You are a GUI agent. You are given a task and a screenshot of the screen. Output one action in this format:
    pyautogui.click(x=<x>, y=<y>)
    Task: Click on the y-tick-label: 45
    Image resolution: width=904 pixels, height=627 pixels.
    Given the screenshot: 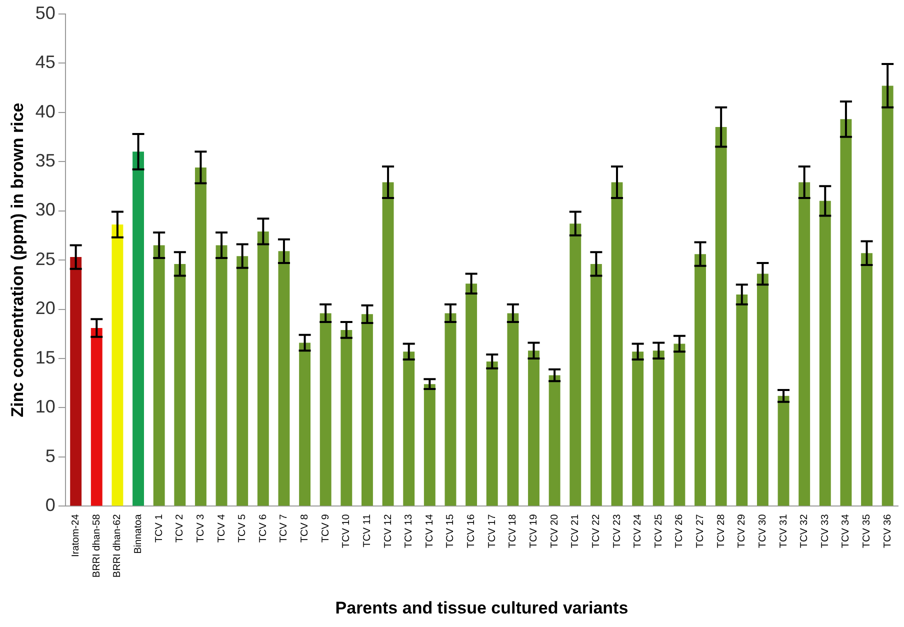 What is the action you would take?
    pyautogui.click(x=45, y=62)
    